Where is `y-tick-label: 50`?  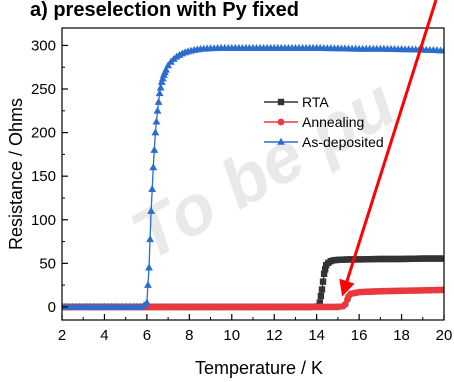
y-tick-label: 50 is located at coordinates (47, 263).